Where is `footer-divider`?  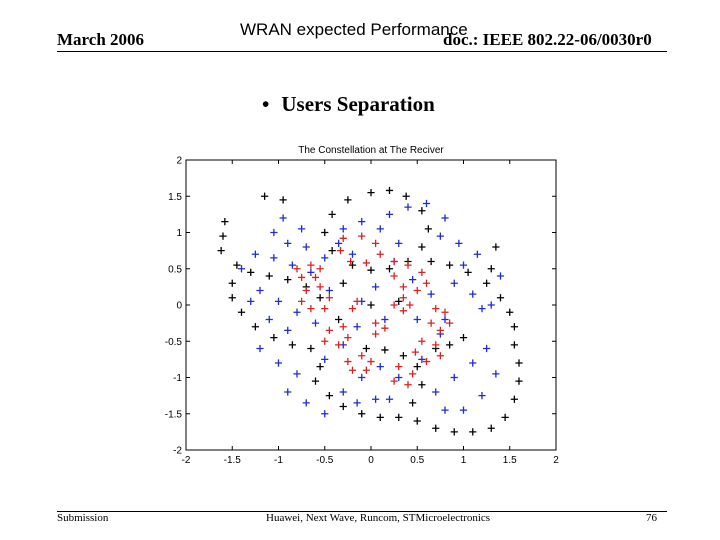
footer-divider is located at coordinates (362, 511).